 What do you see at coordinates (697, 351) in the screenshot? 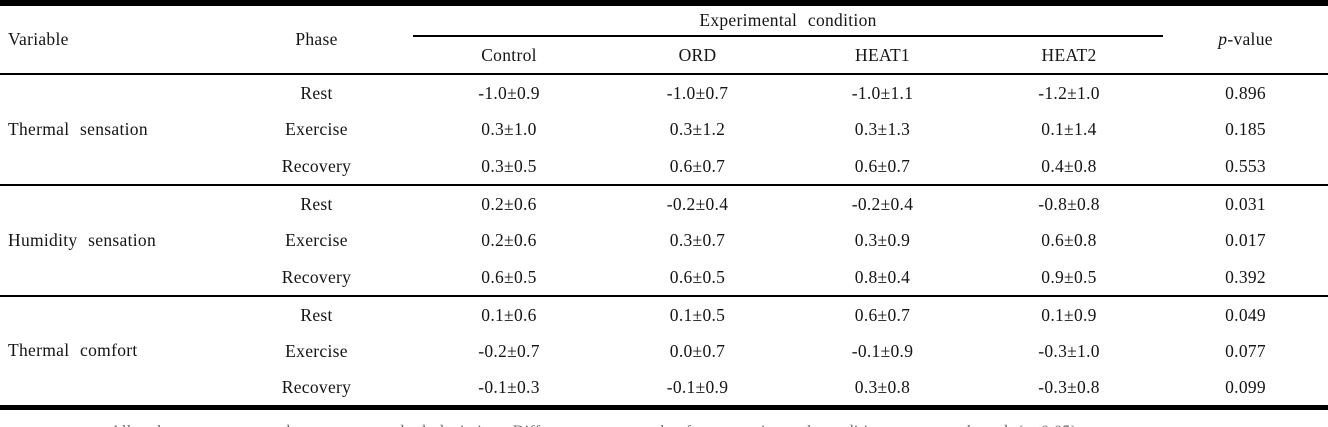
I see `value-cell: 0.0±0.7` at bounding box center [697, 351].